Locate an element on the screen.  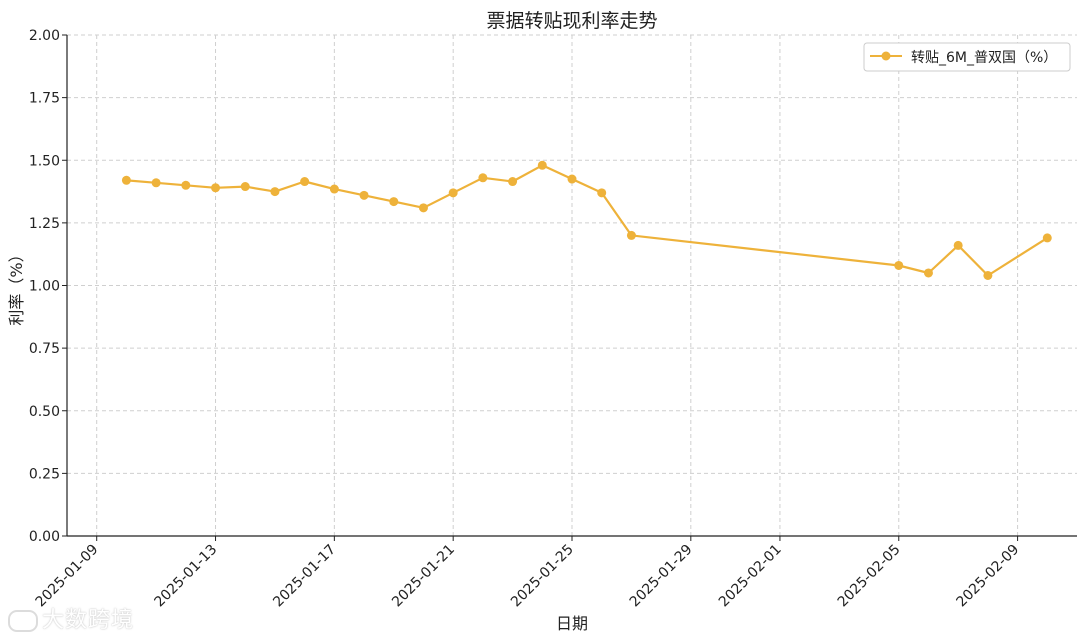
chart-title: 票据转贴现利率走势 is located at coordinates (571, 21).